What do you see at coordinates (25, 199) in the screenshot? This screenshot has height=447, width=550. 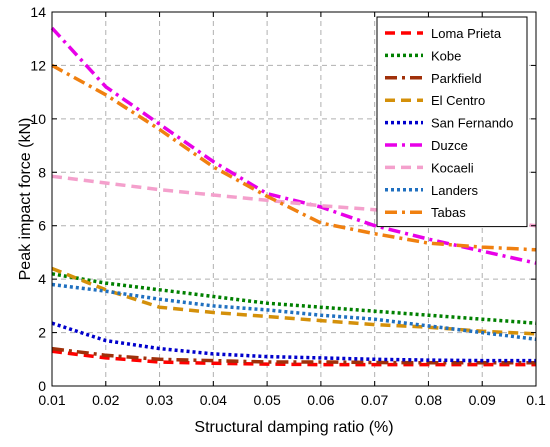 I see `y-axis-label: Peak impact force (kN)` at bounding box center [25, 199].